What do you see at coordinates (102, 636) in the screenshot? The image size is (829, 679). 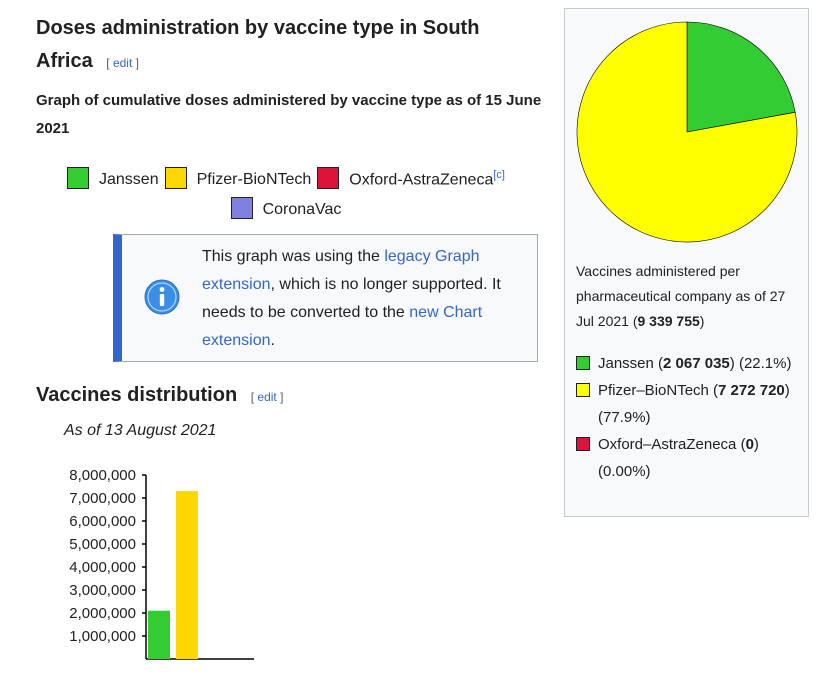 I see `y-tick-label: 1,000,000` at bounding box center [102, 636].